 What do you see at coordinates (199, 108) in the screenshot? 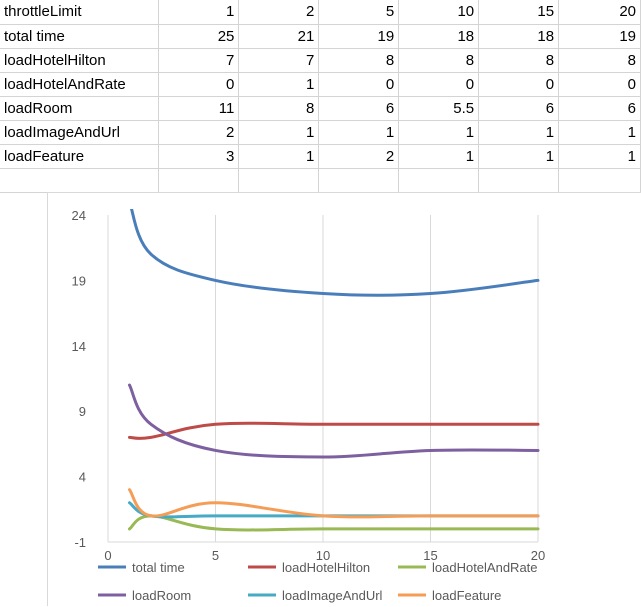
I see `cell-value: 11` at bounding box center [199, 108].